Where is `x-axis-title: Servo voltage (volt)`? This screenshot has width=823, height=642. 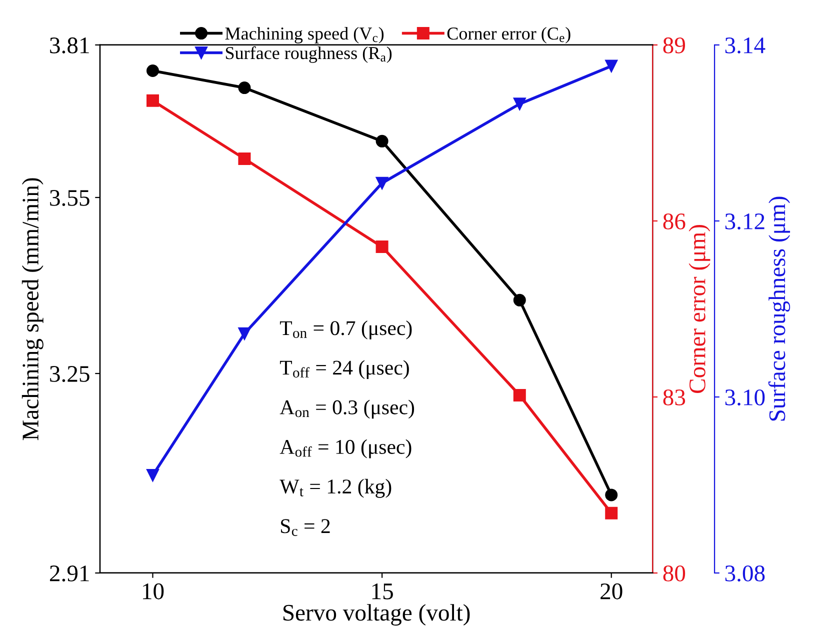 x-axis-title: Servo voltage (volt) is located at coordinates (376, 615).